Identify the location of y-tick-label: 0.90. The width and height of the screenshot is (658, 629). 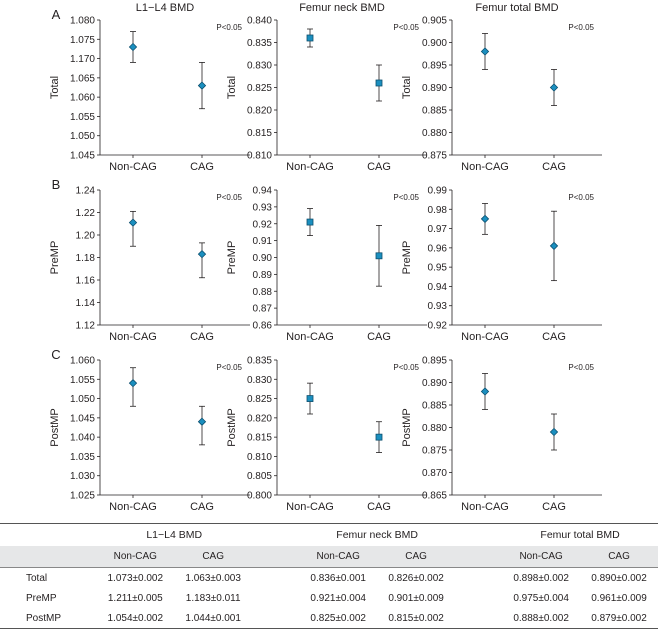
(263, 258).